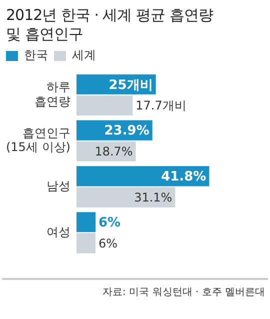 This screenshot has height=319, width=270. I want to click on data-label: 23.9%, so click(127, 131).